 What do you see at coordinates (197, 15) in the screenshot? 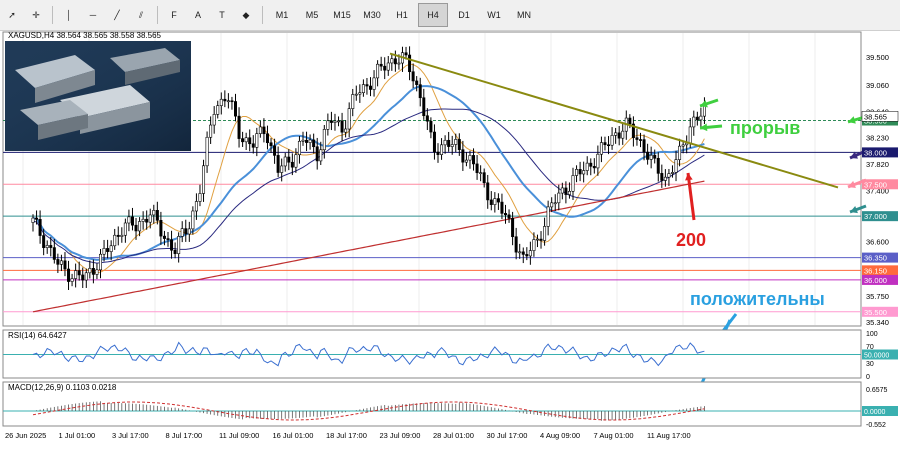
I see `text-icon: A` at bounding box center [197, 15].